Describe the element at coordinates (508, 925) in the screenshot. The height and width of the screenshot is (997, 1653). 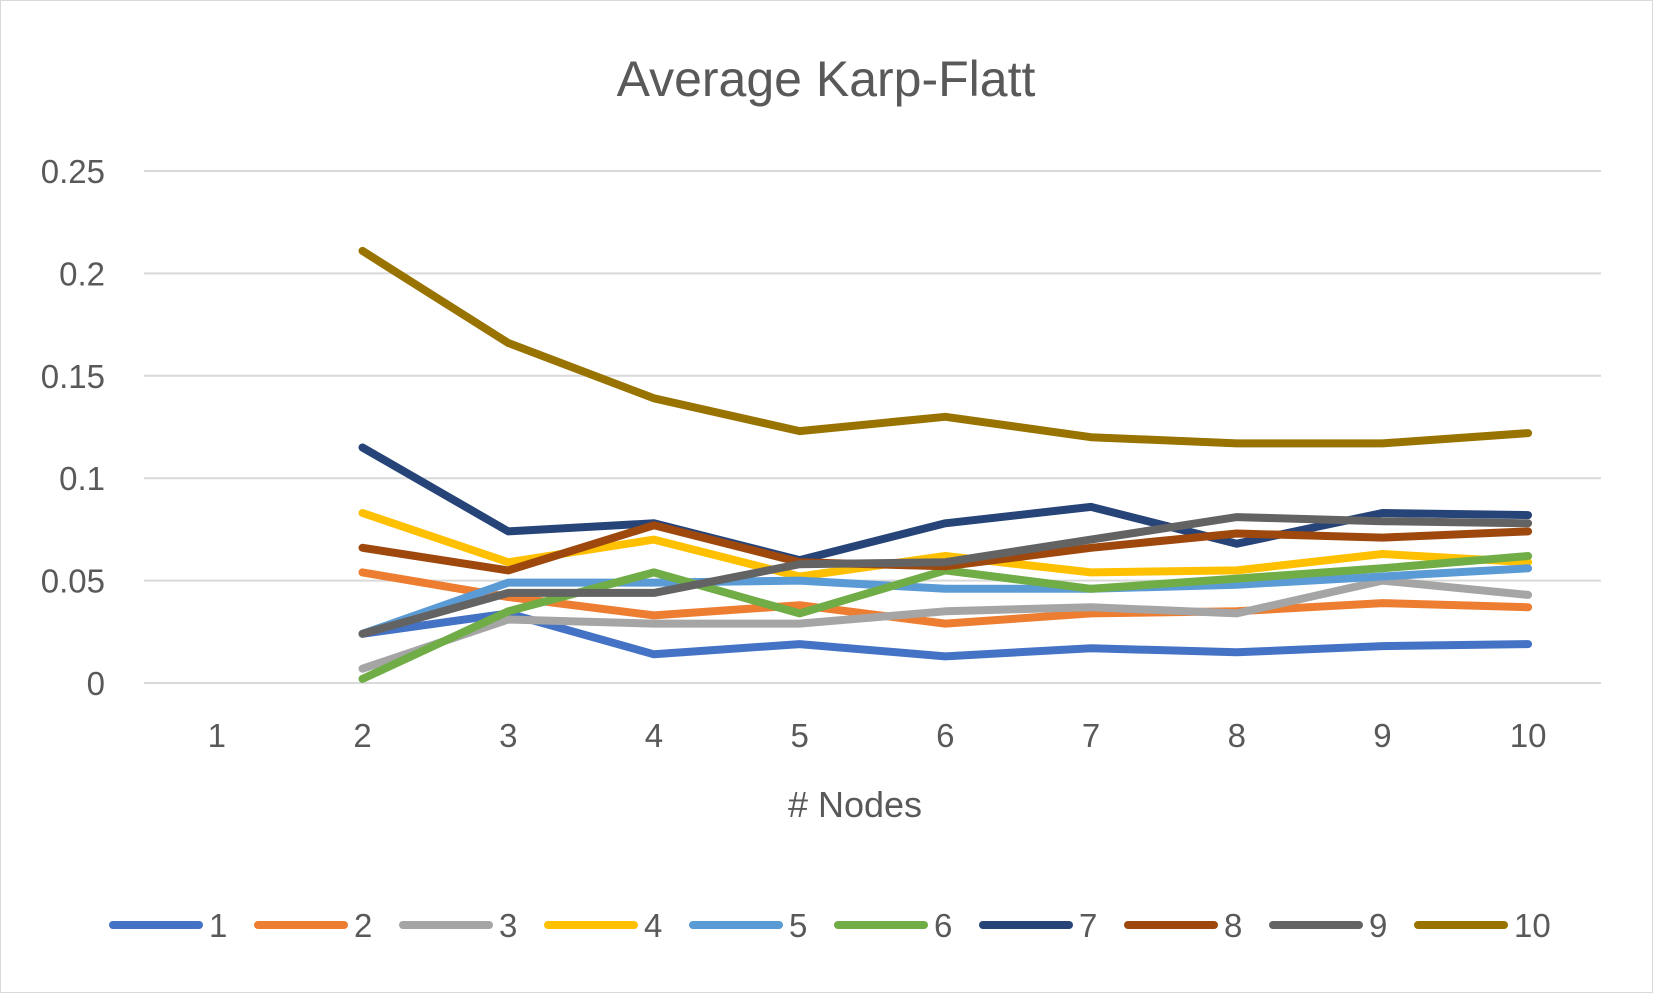
I see `legend-label-3: 3` at that location.